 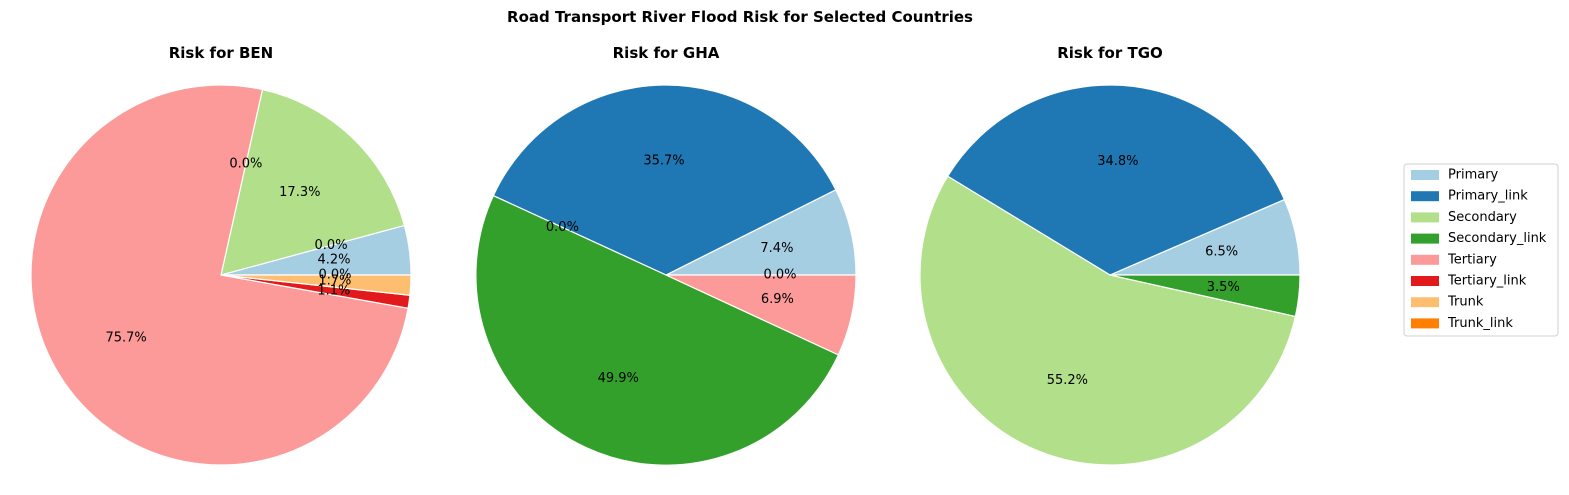 I want to click on legend-label-tertiary-link: Tertiary_link, so click(x=1487, y=281).